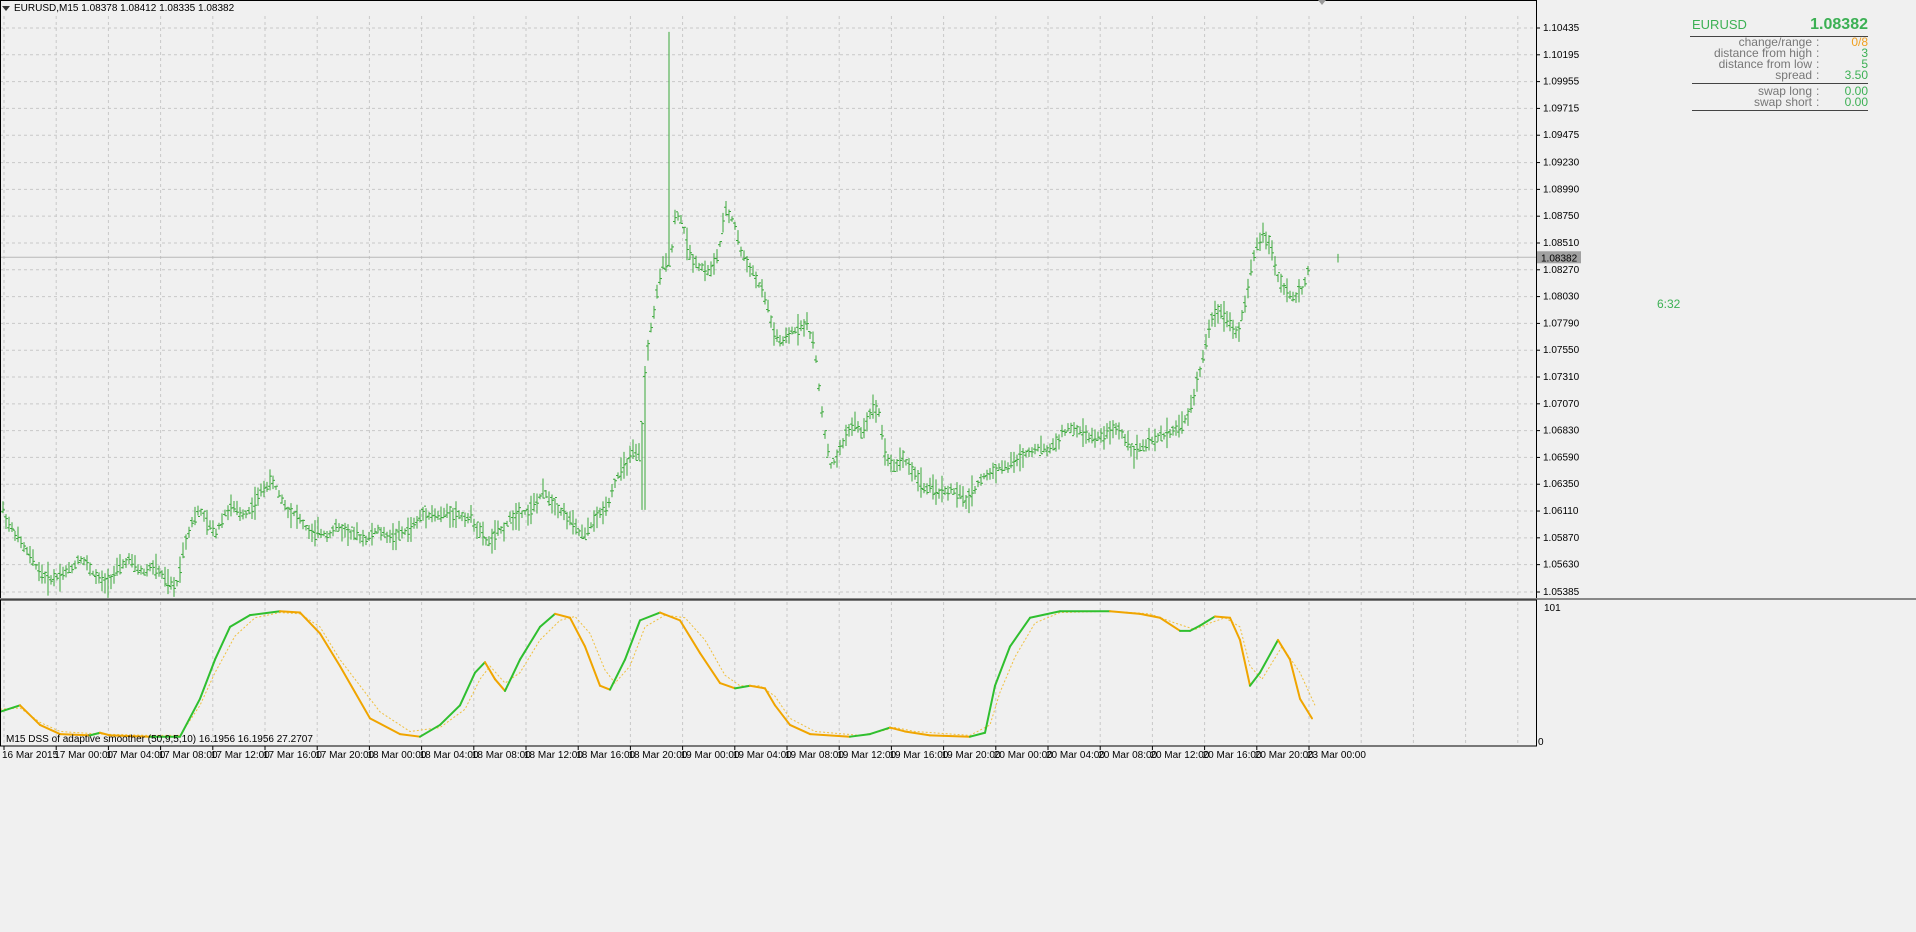  What do you see at coordinates (1561, 297) in the screenshot?
I see `price-tick-label: 1.08030` at bounding box center [1561, 297].